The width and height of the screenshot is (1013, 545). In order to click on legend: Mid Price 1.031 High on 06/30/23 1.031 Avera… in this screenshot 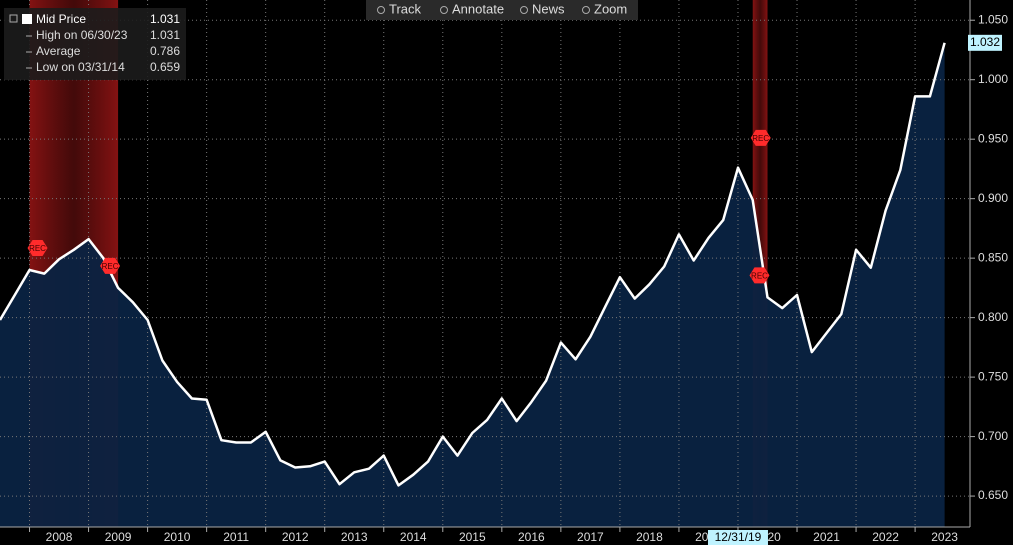, I will do `click(95, 44)`.